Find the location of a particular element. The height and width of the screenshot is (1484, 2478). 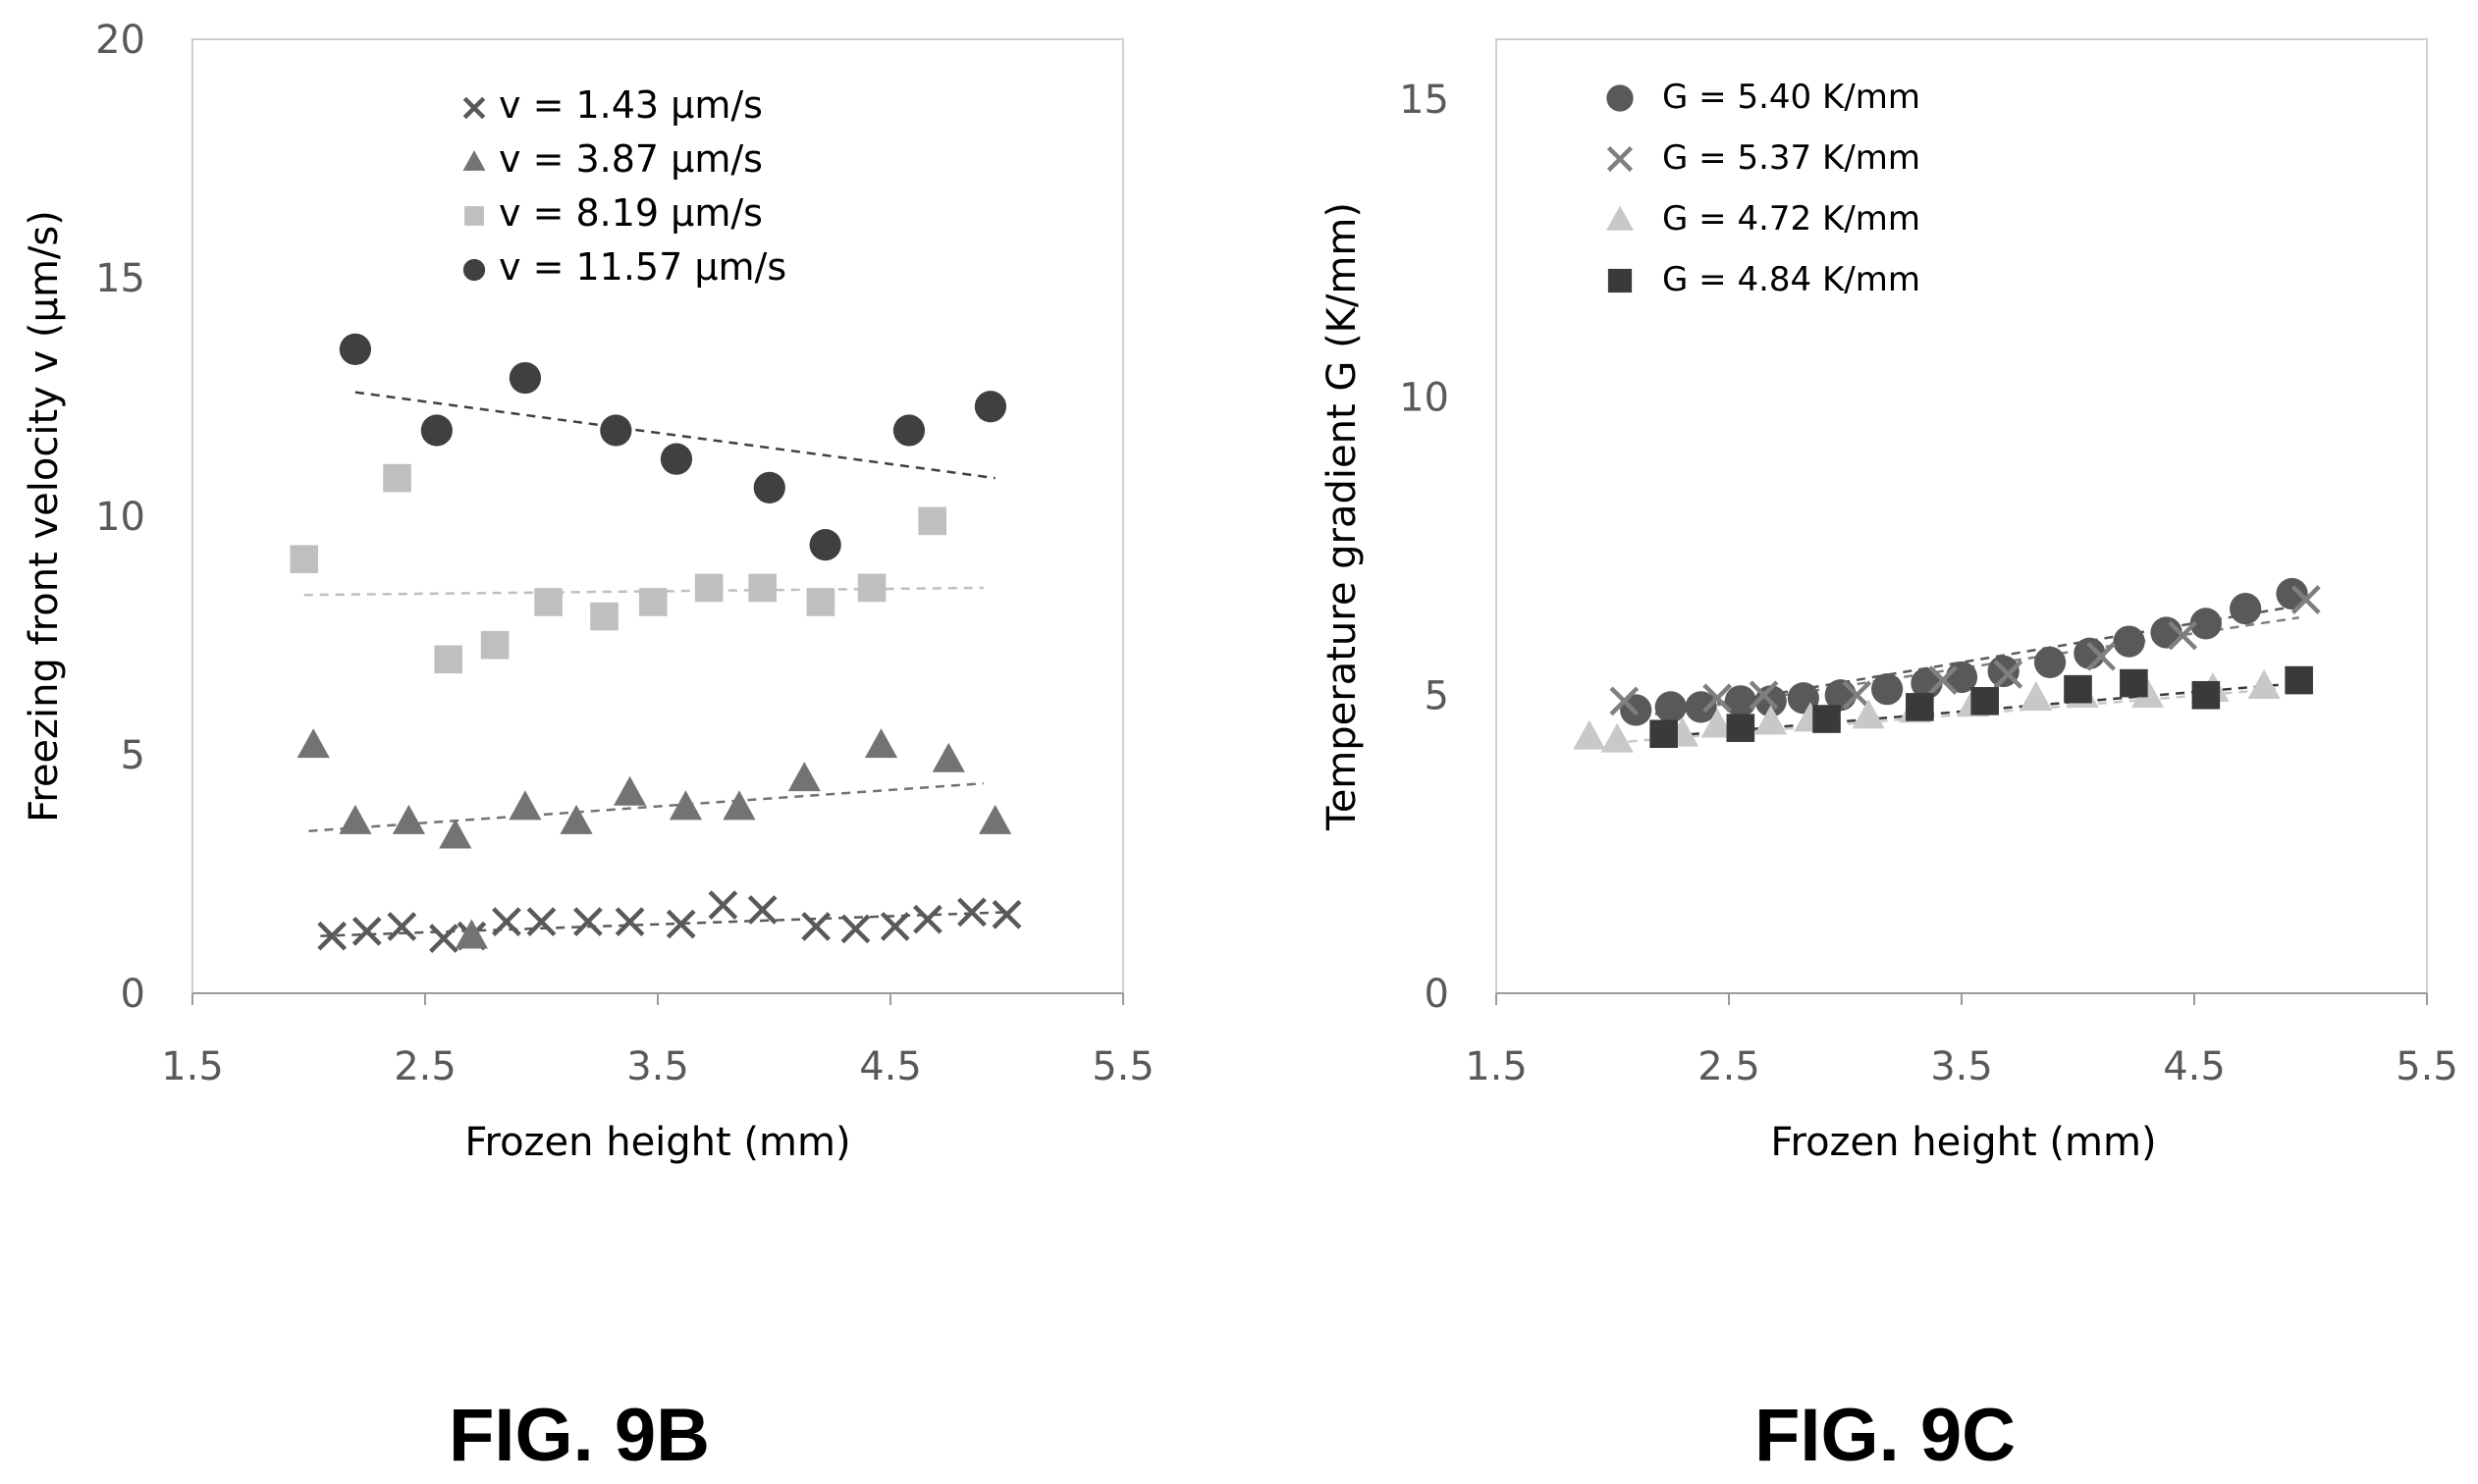

legend-marker-v-11-57-m-s is located at coordinates (474, 270).